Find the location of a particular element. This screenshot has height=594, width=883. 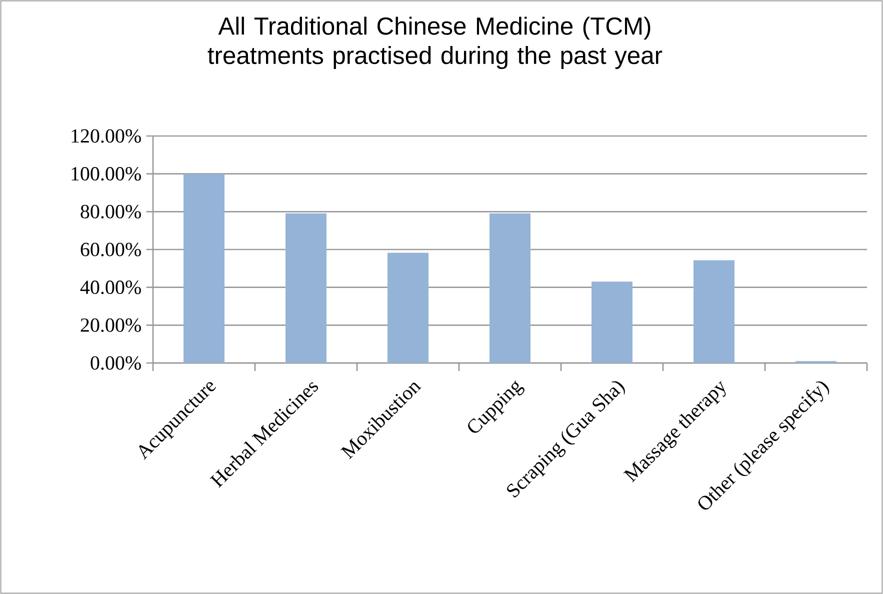

y-tick-label: 80.00% is located at coordinates (110, 211).